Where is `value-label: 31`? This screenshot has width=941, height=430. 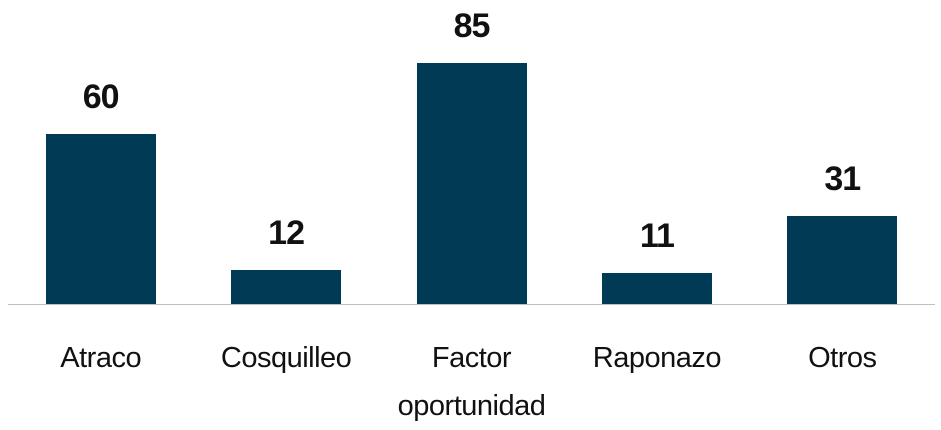
value-label: 31 is located at coordinates (842, 179).